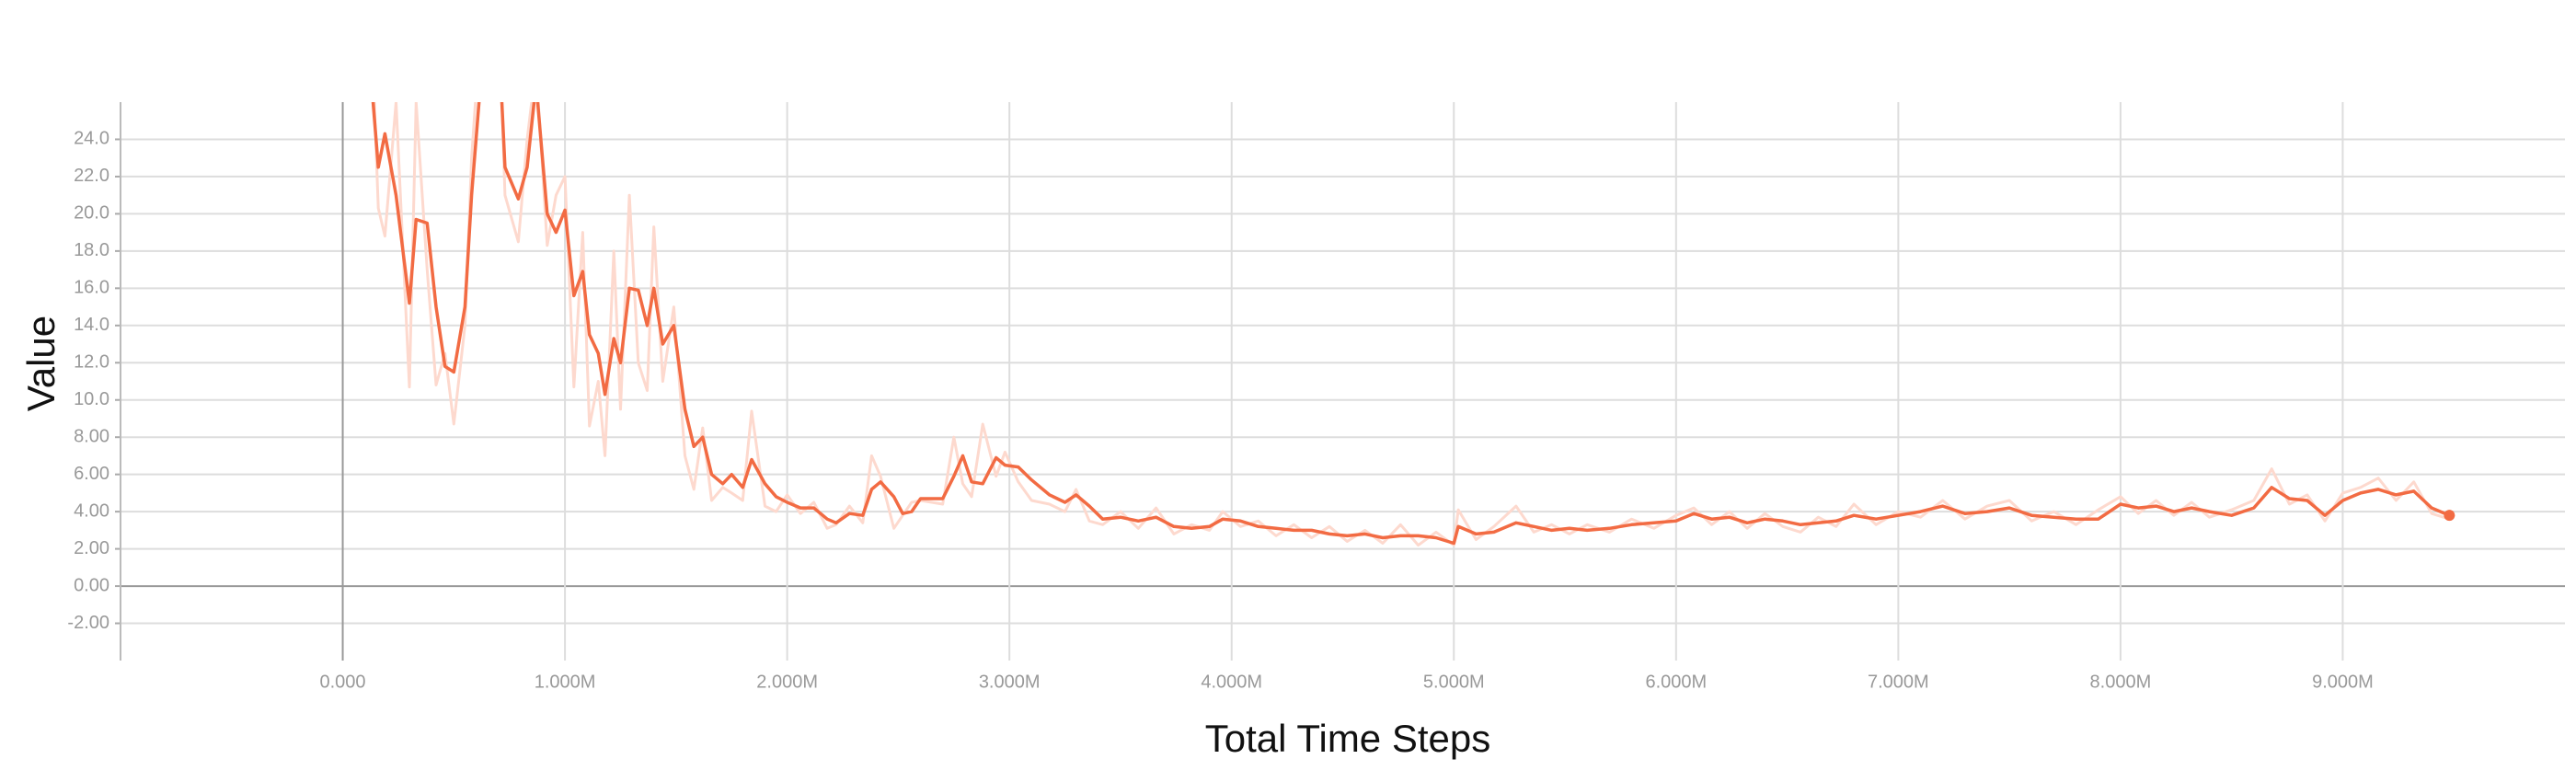  Describe the element at coordinates (1010, 682) in the screenshot. I see `x-tick-label: 3.000M` at that location.